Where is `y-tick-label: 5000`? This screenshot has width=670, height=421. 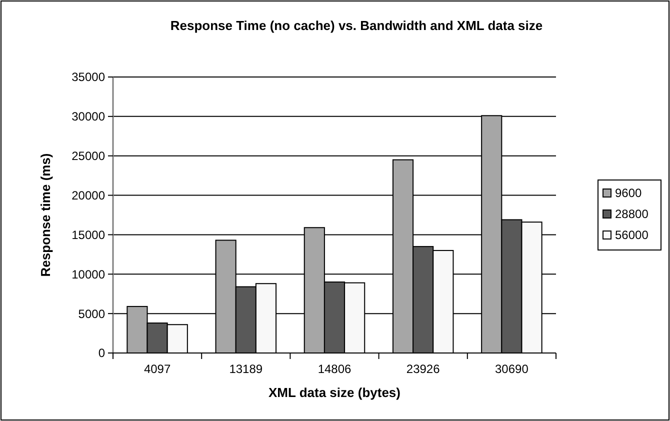 y-tick-label: 5000 is located at coordinates (92, 313).